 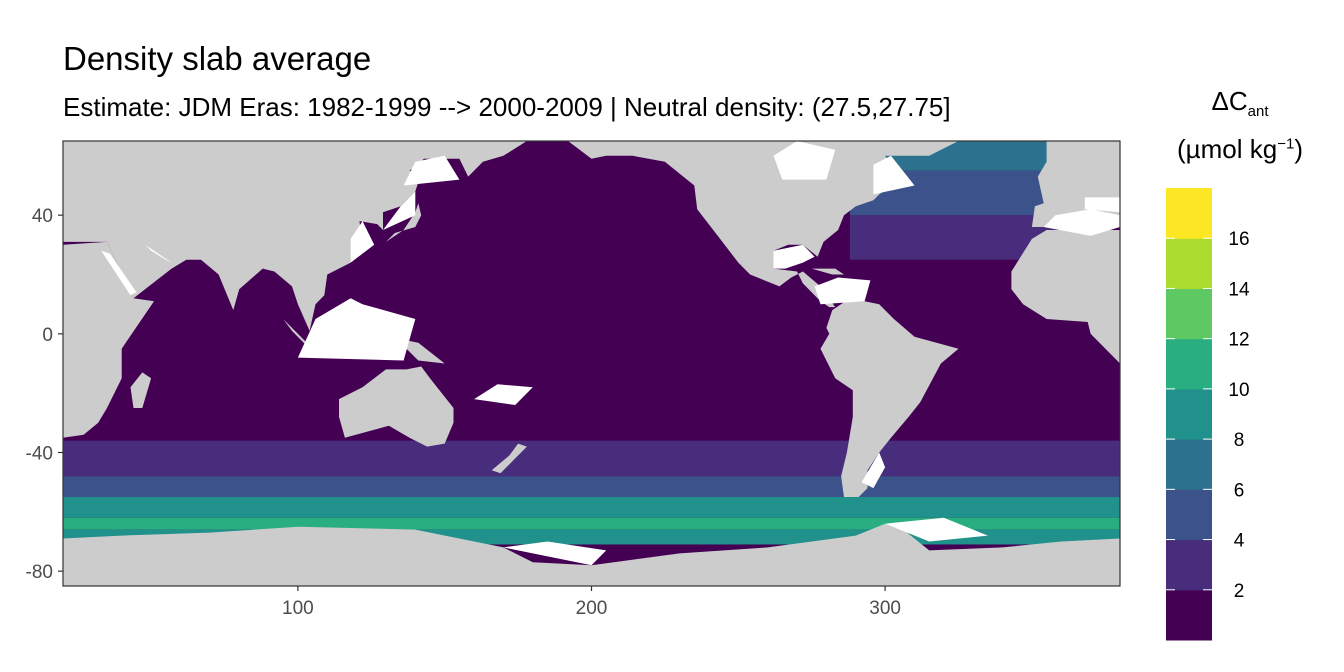 What do you see at coordinates (1227, 149) in the screenshot?
I see `legend-unit-a: (µmol kg` at bounding box center [1227, 149].